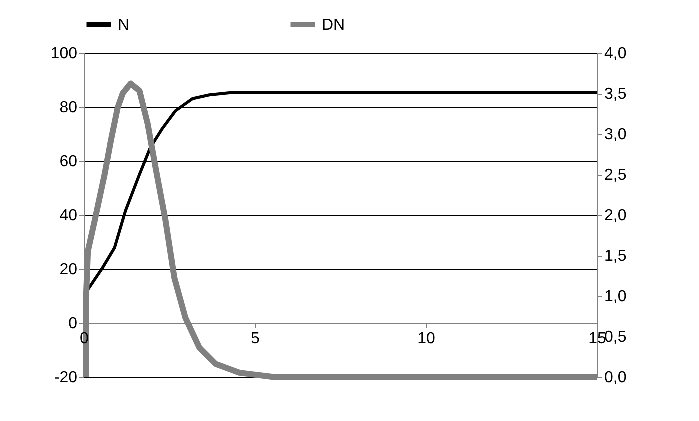  I want to click on y-tick-label: 20, so click(69, 270).